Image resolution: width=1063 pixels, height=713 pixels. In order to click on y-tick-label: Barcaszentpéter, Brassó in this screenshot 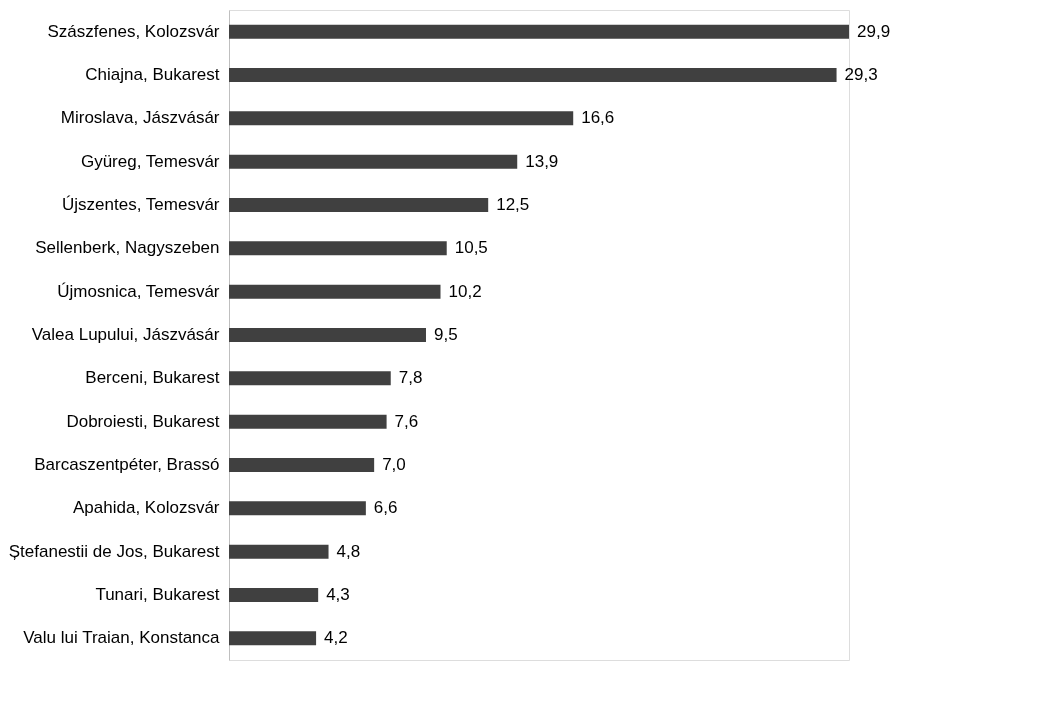, I will do `click(127, 464)`.